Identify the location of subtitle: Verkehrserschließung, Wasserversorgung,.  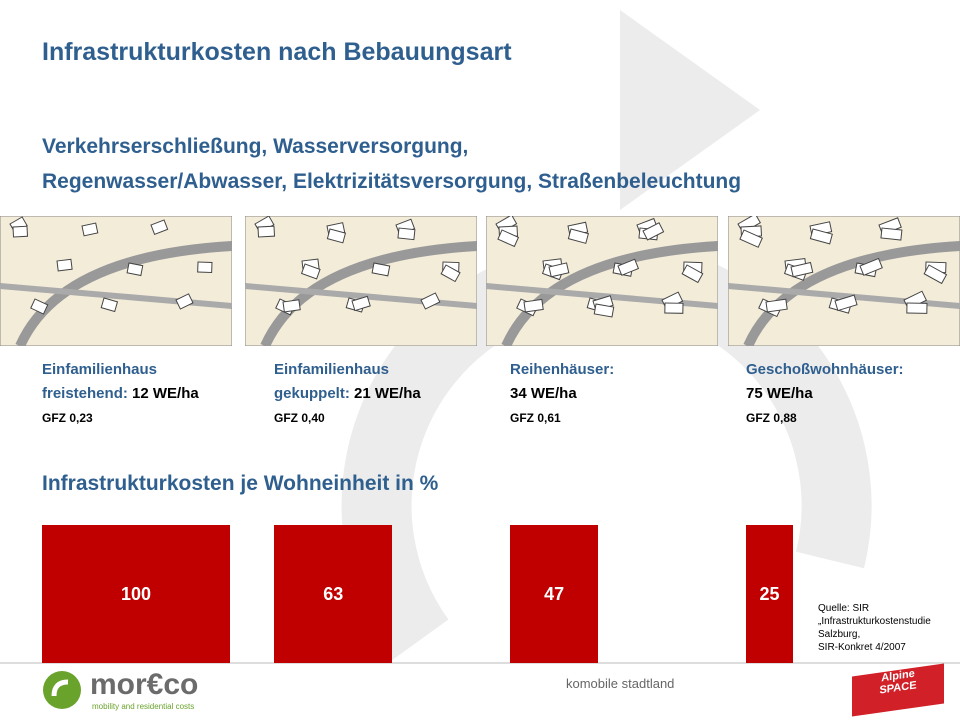
(255, 146).